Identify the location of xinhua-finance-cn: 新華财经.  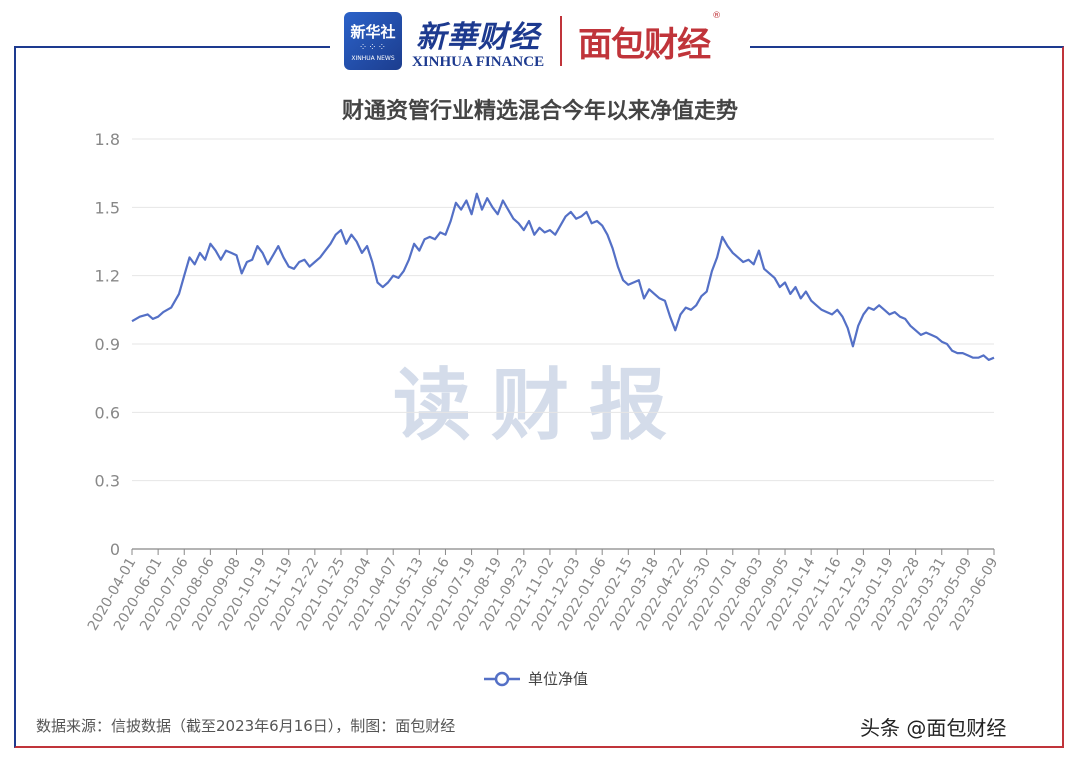
(478, 37).